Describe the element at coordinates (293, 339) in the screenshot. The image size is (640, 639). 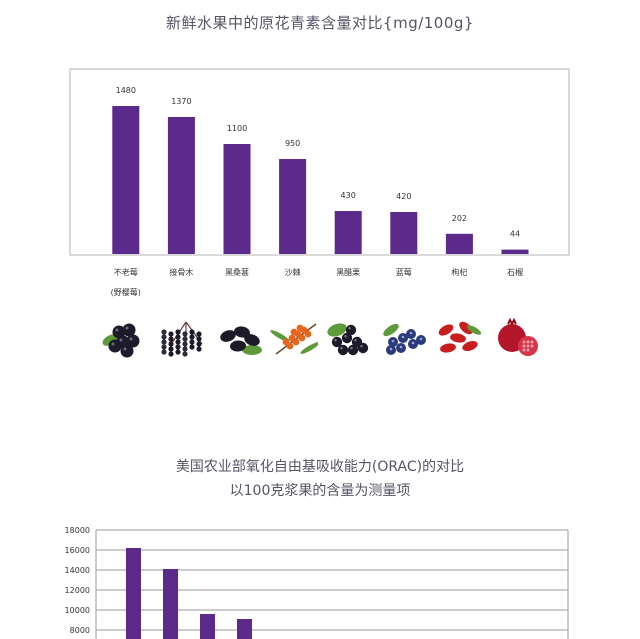
I see `sea-buckthorn-icon` at that location.